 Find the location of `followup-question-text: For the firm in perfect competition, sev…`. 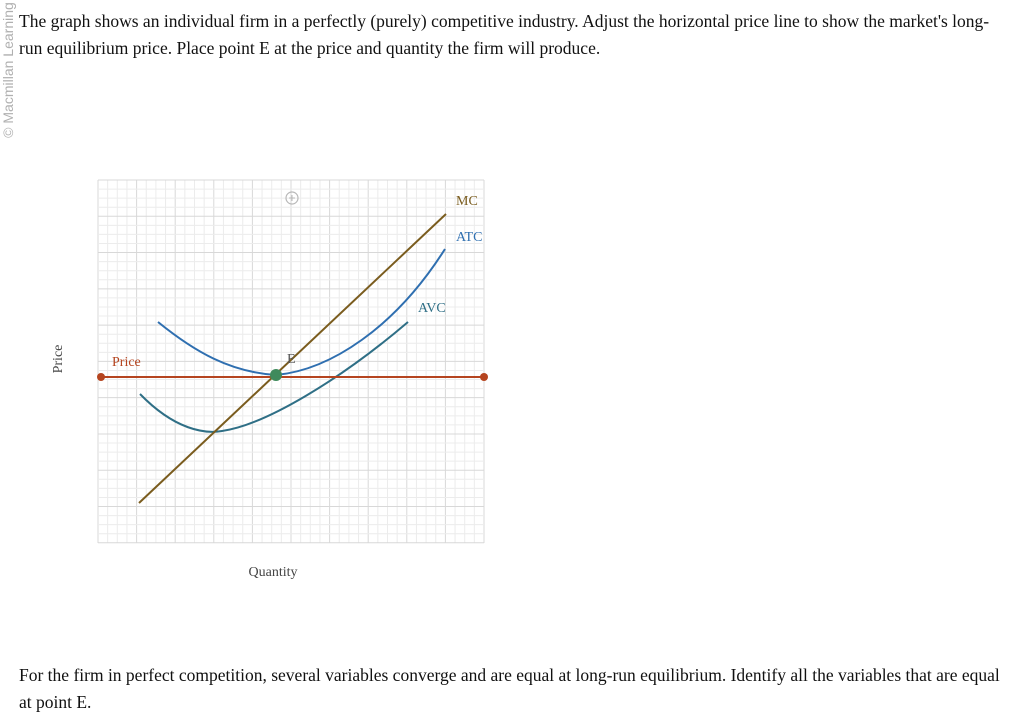

followup-question-text: For the firm in perfect competition, sev… is located at coordinates (509, 688).